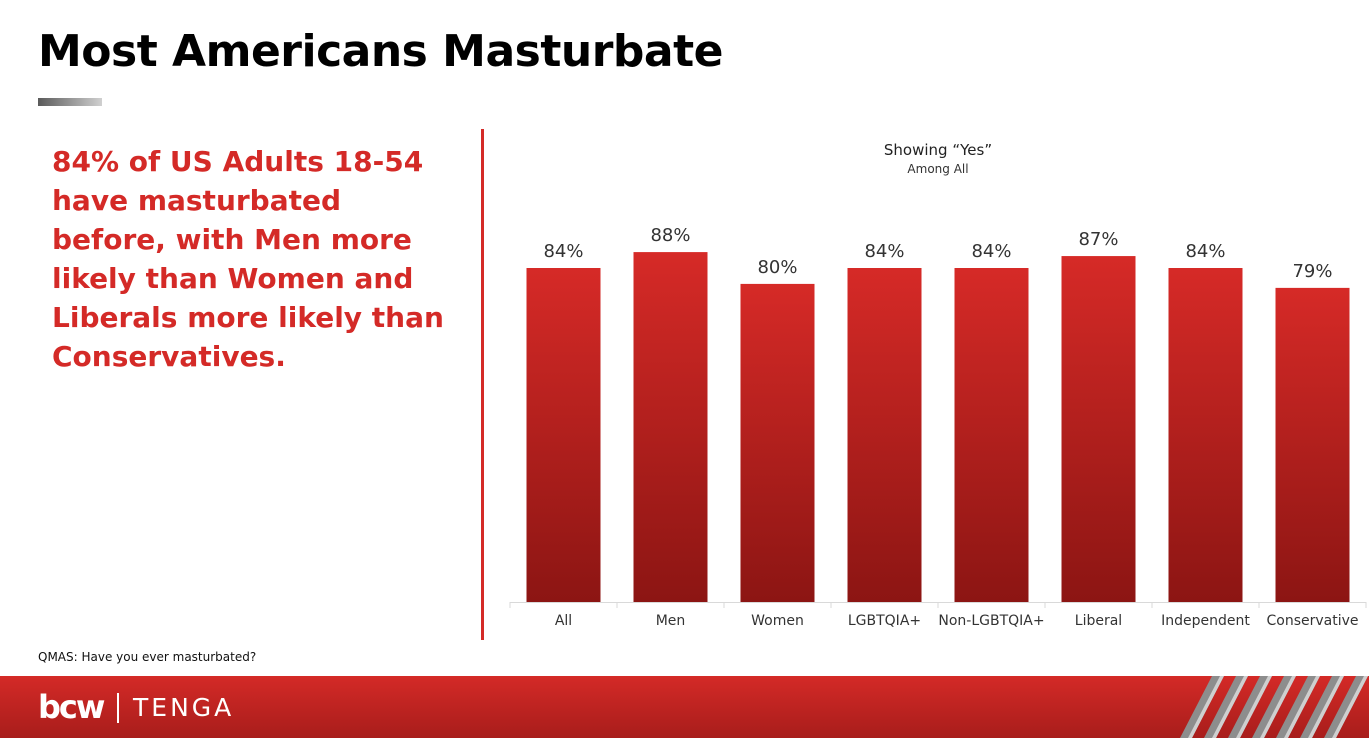 The width and height of the screenshot is (1369, 738). Describe the element at coordinates (991, 251) in the screenshot. I see `data-label-4: 84%` at that location.